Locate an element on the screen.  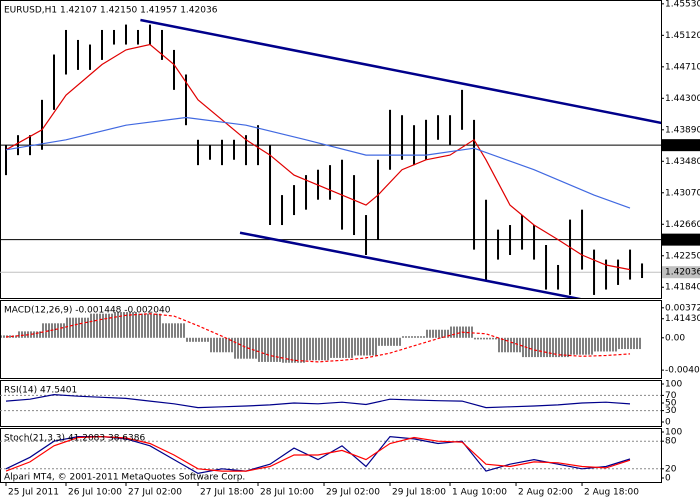
y-tick-label: 1.45530 is located at coordinates (682, 4).